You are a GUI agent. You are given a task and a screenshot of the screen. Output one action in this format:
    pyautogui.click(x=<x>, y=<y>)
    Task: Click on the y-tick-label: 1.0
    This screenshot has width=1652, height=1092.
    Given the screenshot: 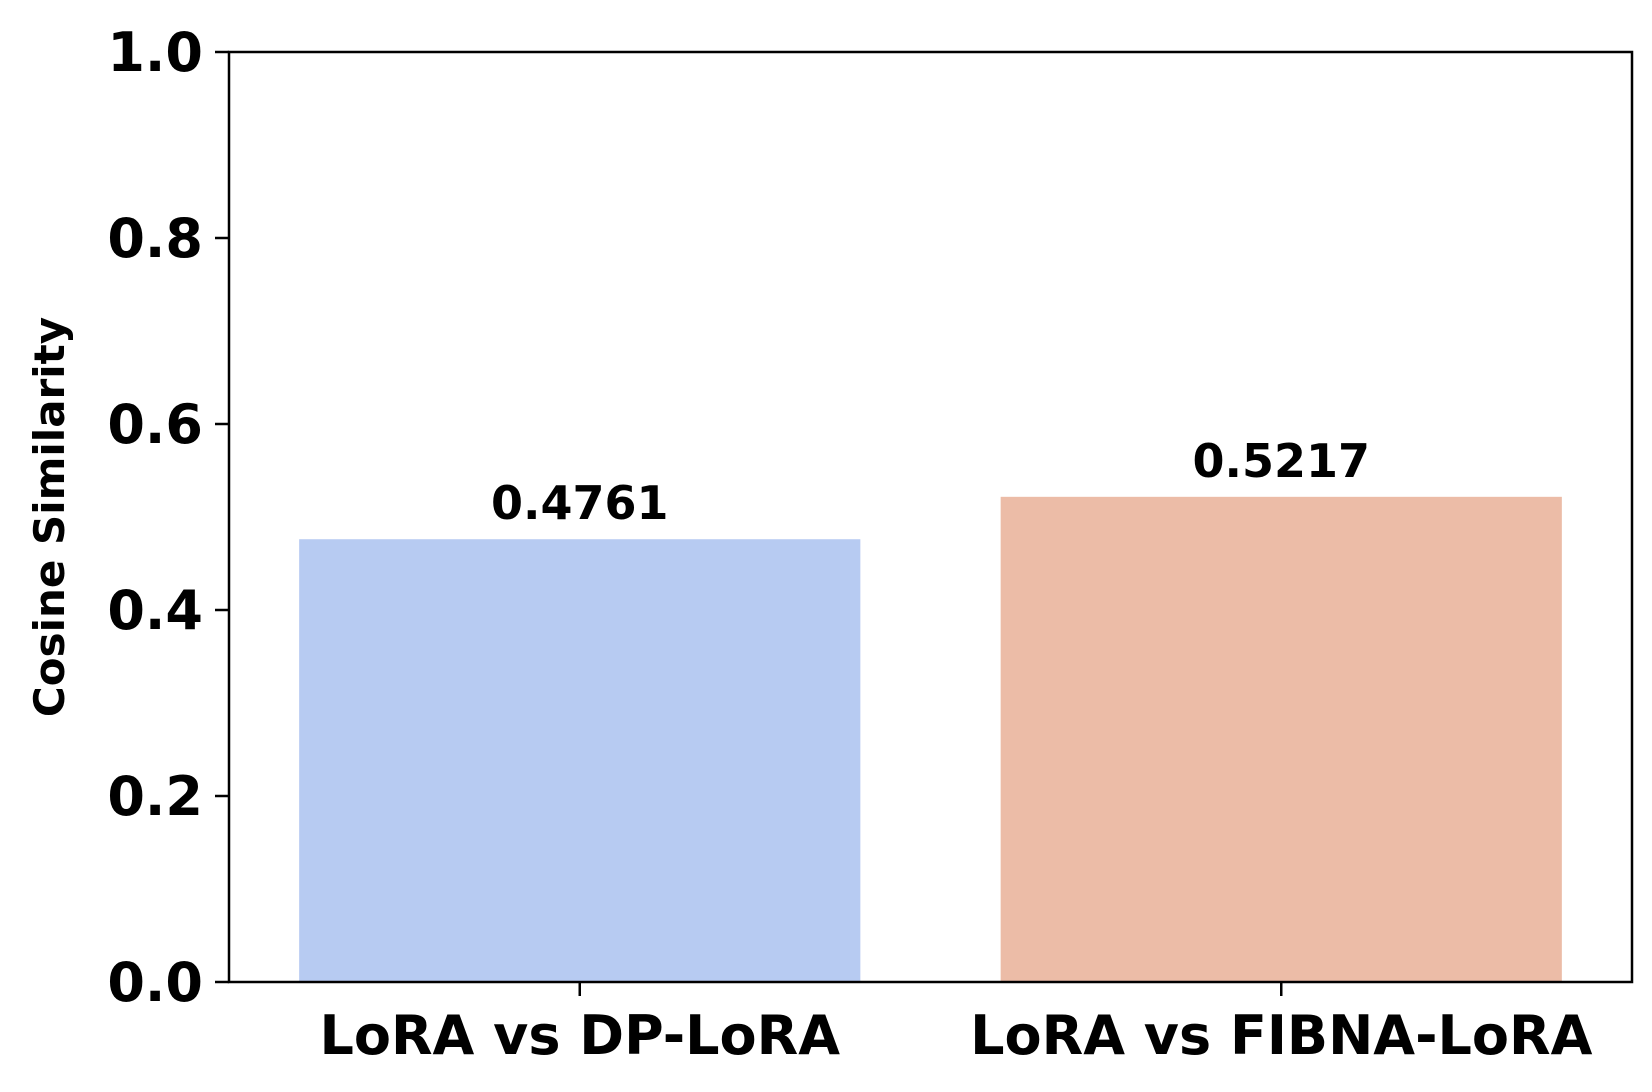 What is the action you would take?
    pyautogui.click(x=155, y=52)
    